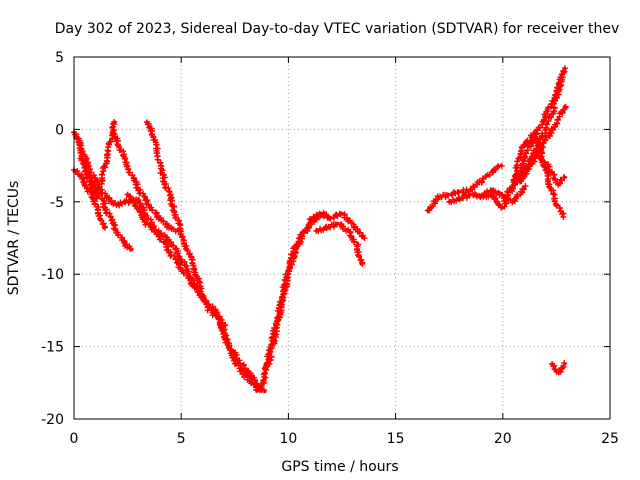 The height and width of the screenshot is (480, 640). Describe the element at coordinates (52, 275) in the screenshot. I see `y-tick-label: -10` at that location.